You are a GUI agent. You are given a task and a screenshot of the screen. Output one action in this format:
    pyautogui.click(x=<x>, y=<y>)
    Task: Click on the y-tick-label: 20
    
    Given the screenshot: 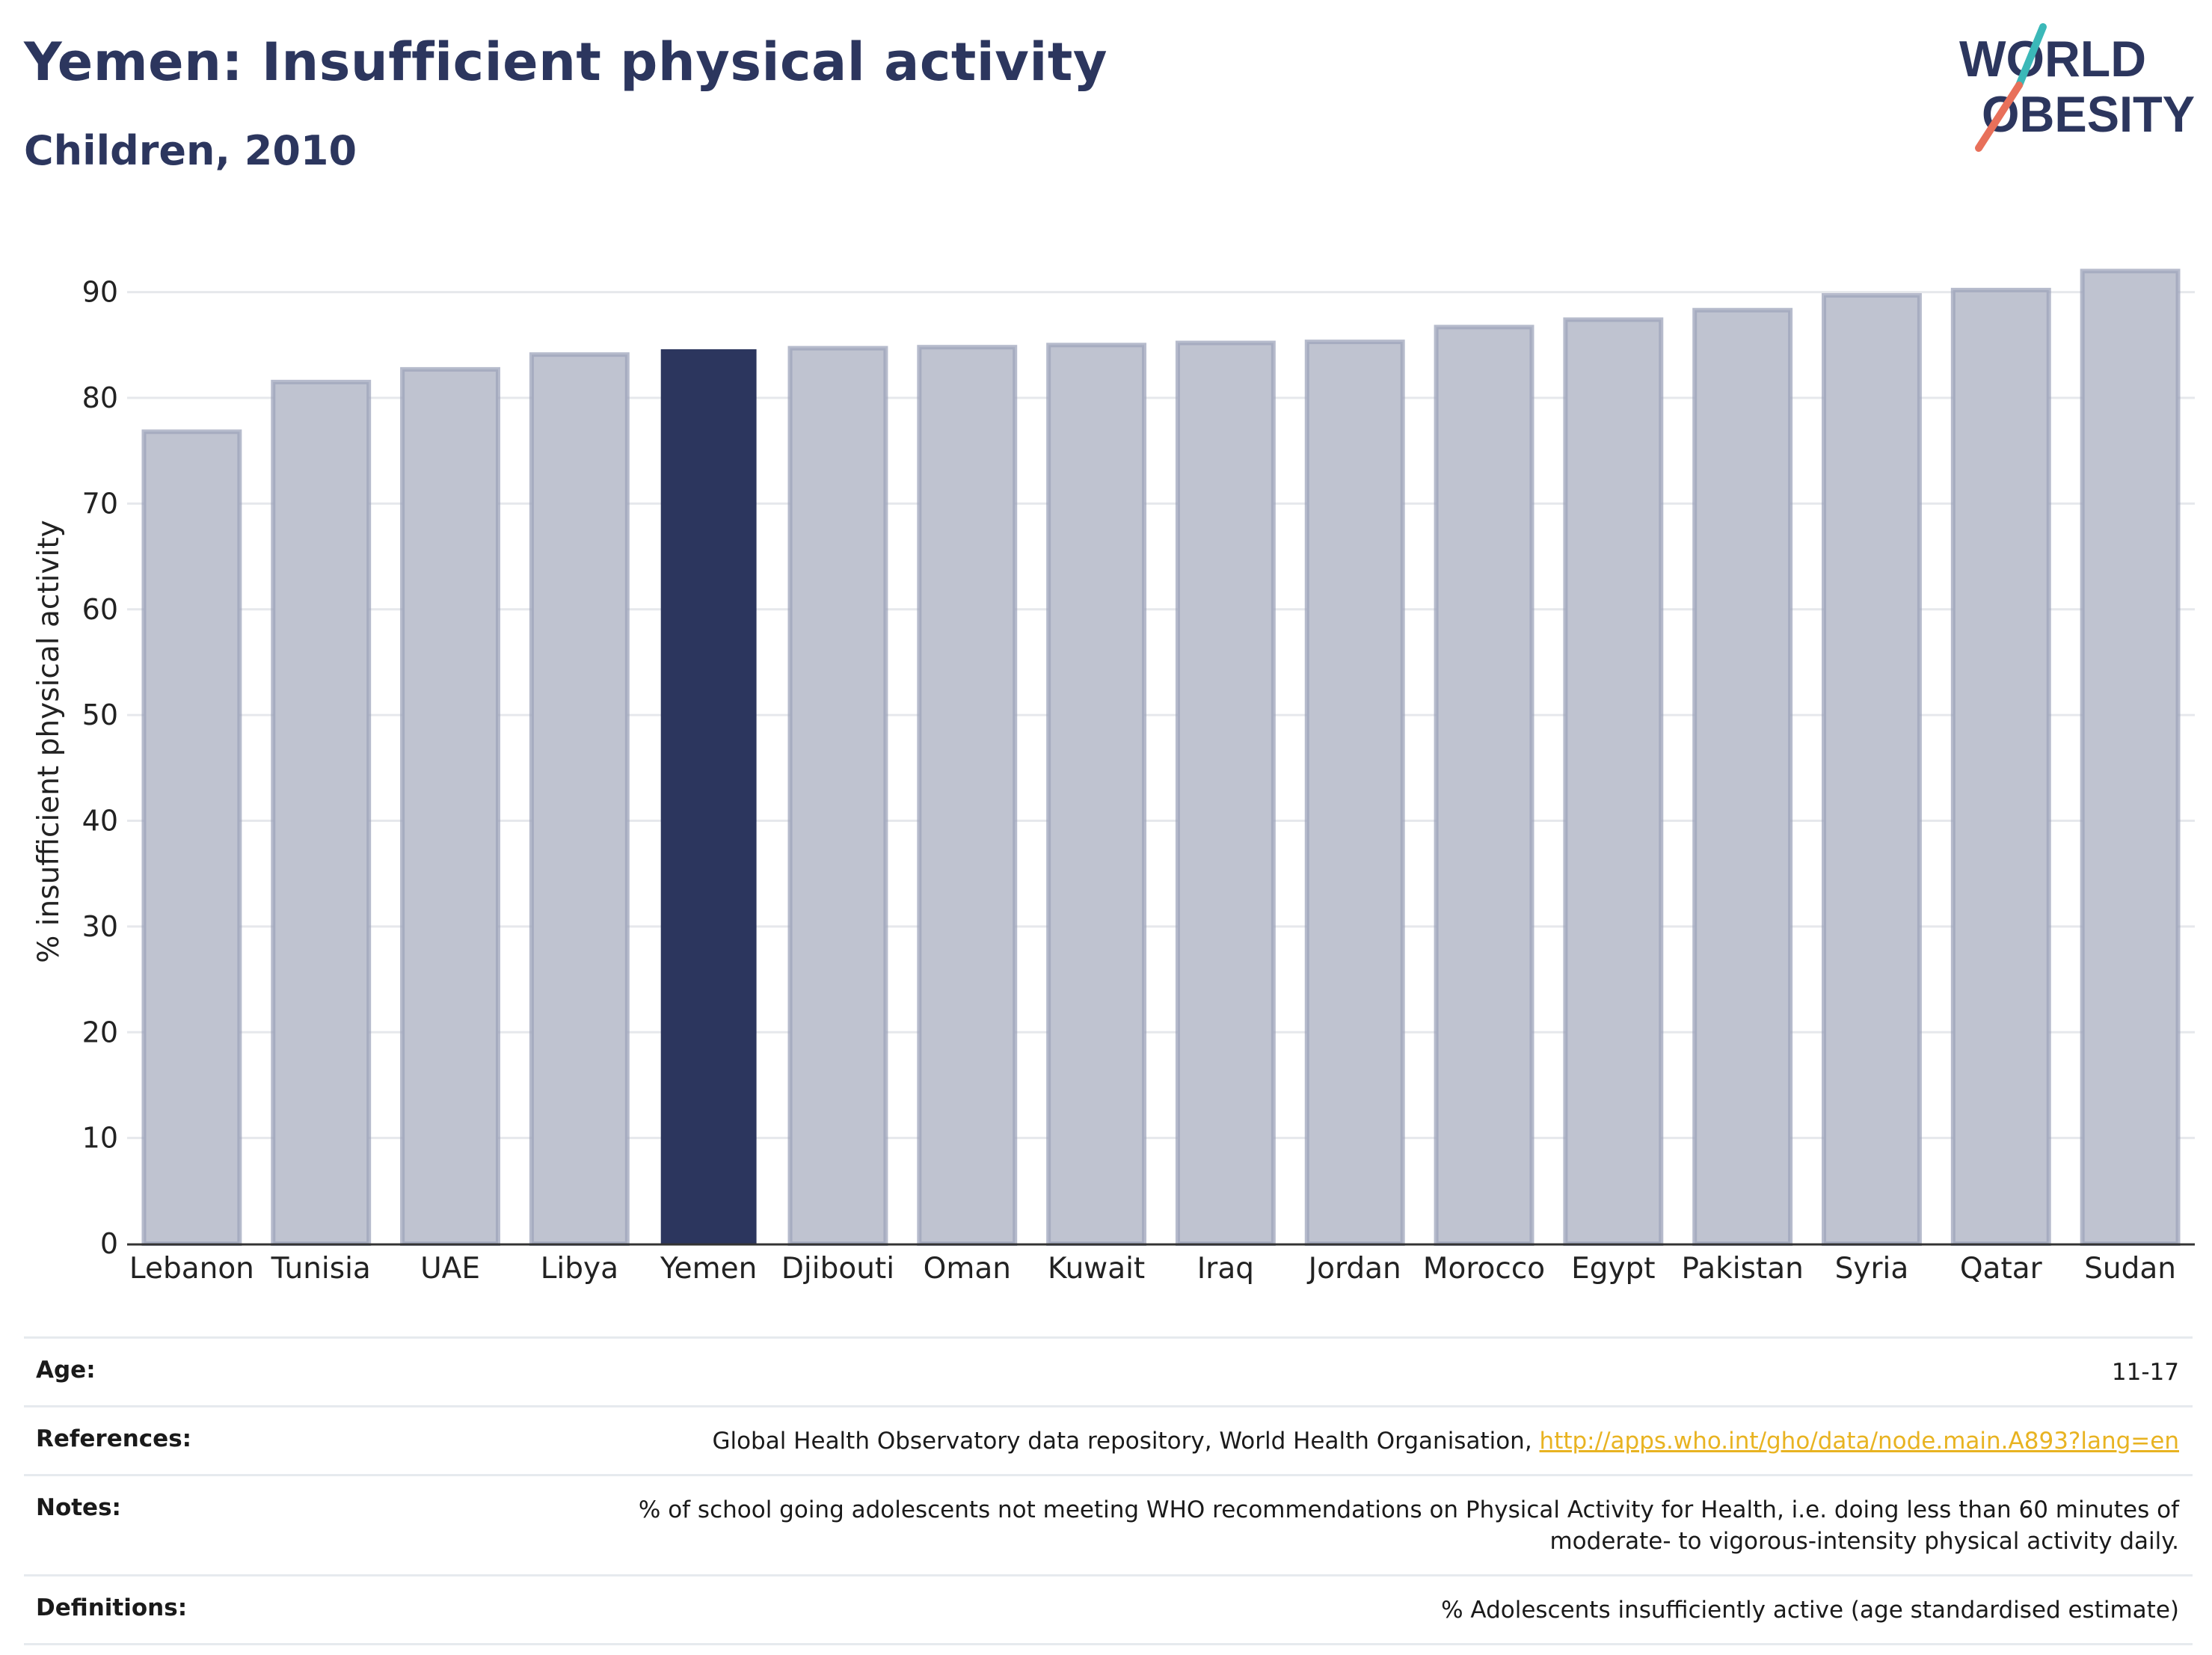 What is the action you would take?
    pyautogui.click(x=100, y=1032)
    